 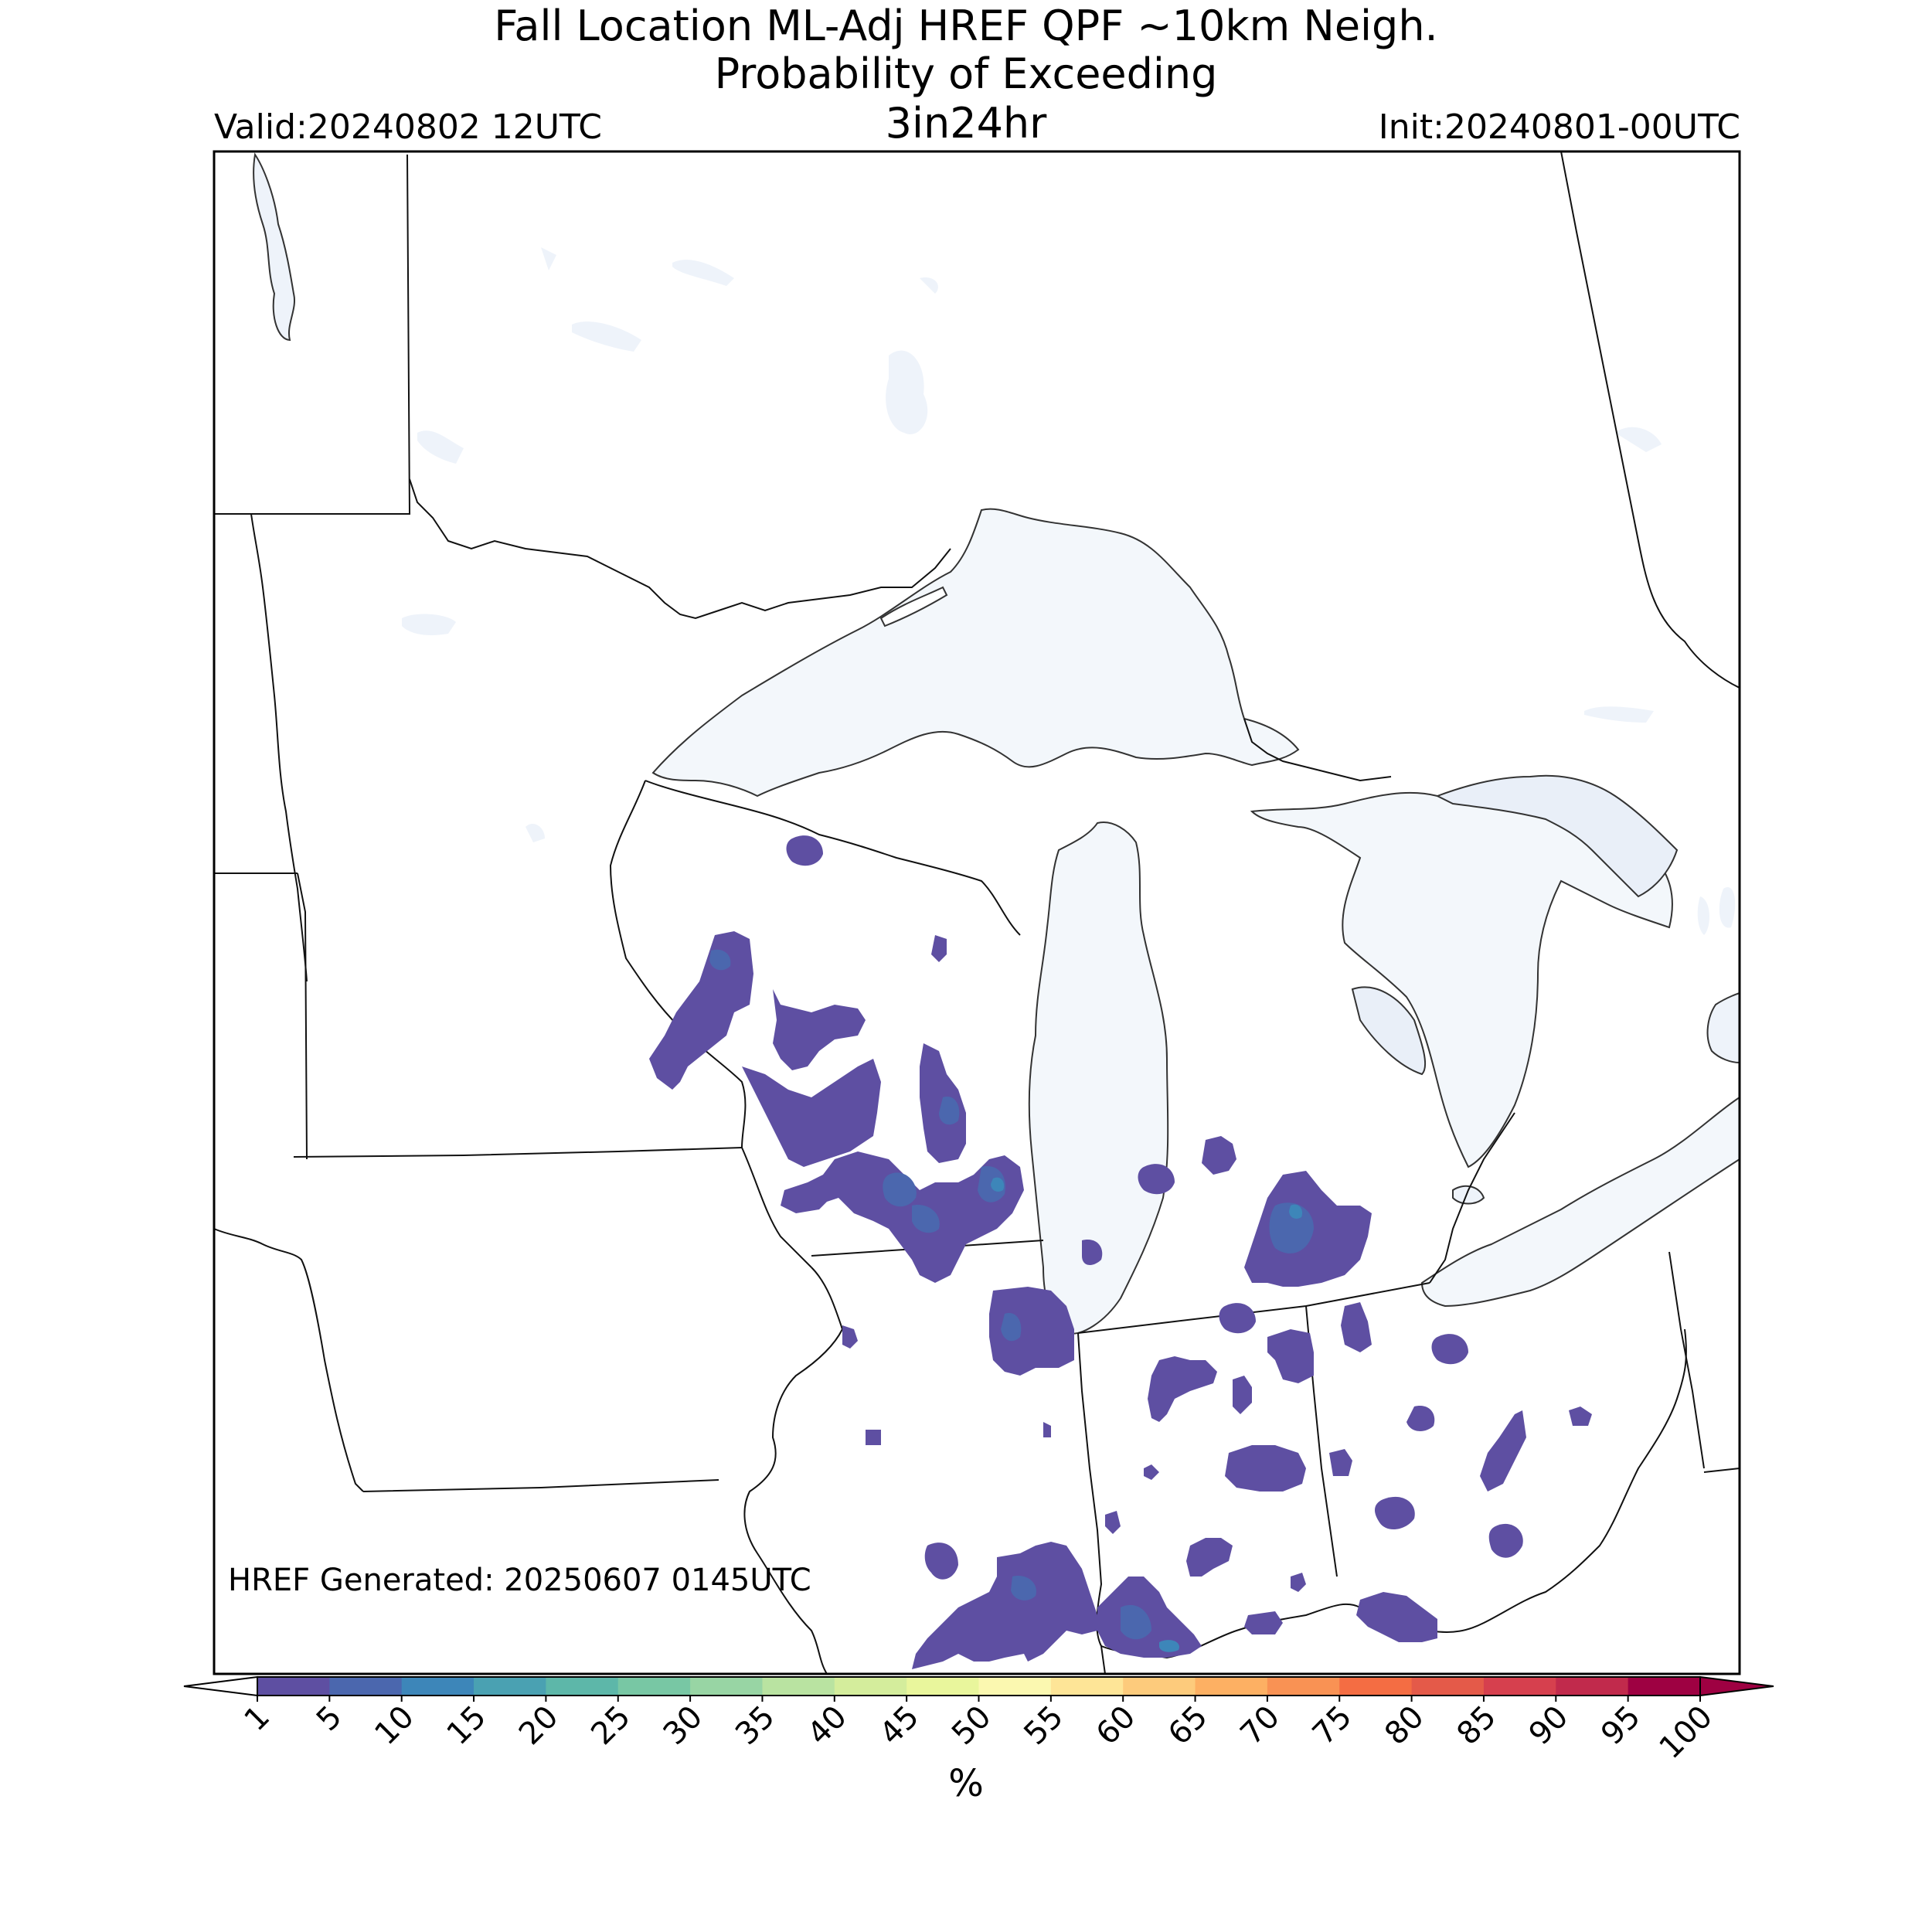 I want to click on colorbar-tick-label: 30, so click(x=684, y=1726).